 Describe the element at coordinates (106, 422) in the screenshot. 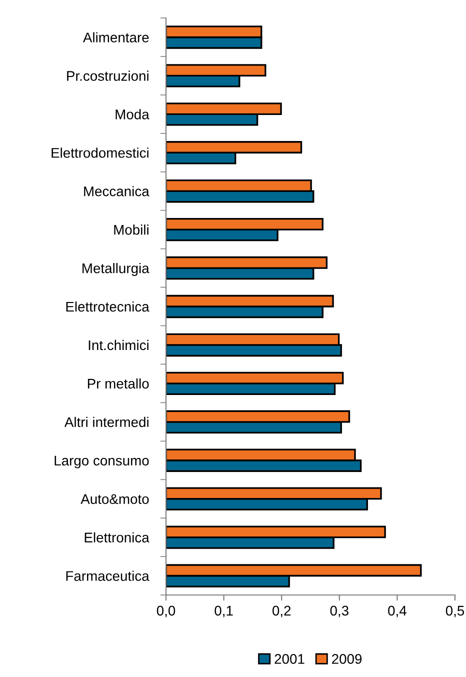

I see `y-tick-label: Altri intermedi` at that location.